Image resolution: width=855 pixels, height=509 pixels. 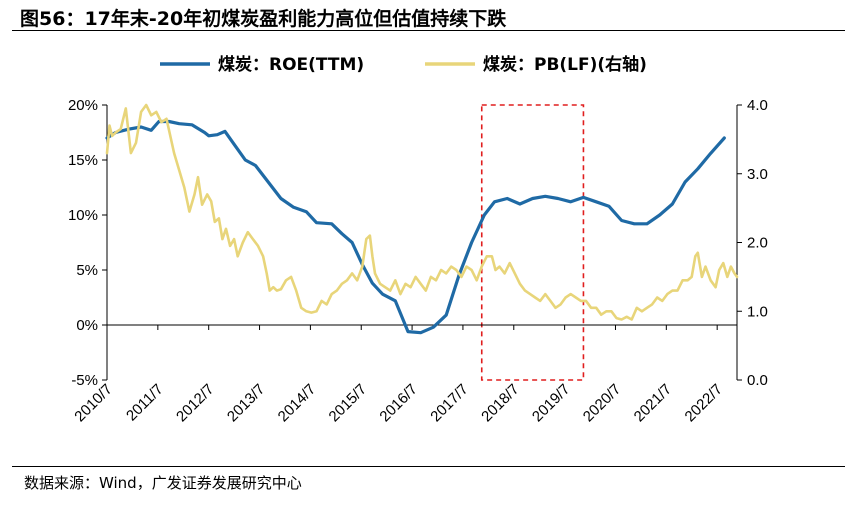 I want to click on x-axis-tick-label: 2017/7, so click(x=449, y=403).